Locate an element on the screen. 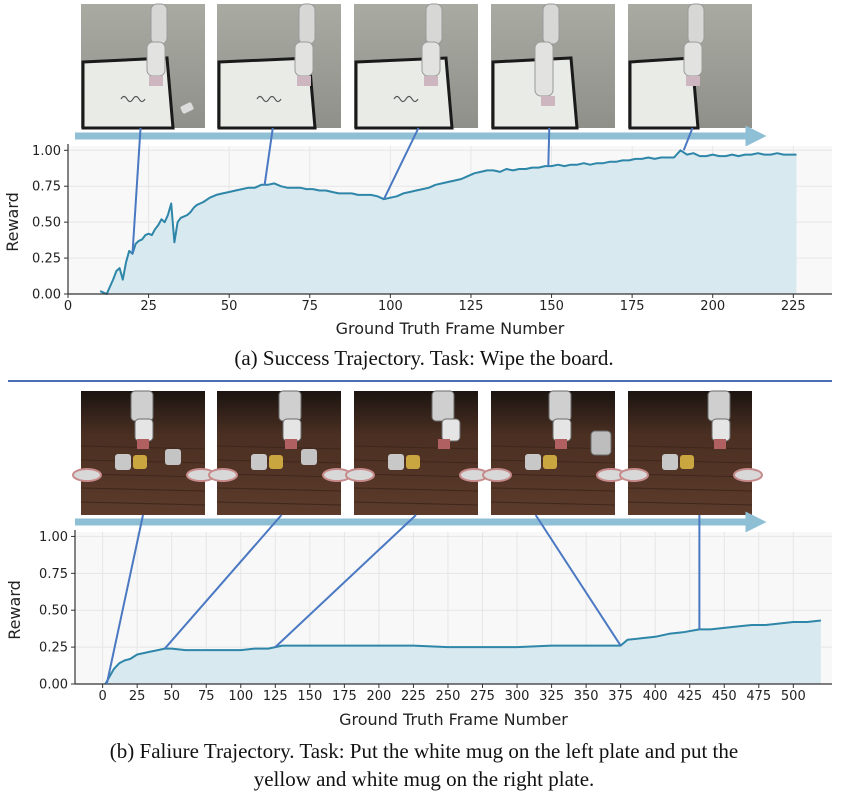  x-tick-label: 125 is located at coordinates (471, 306).